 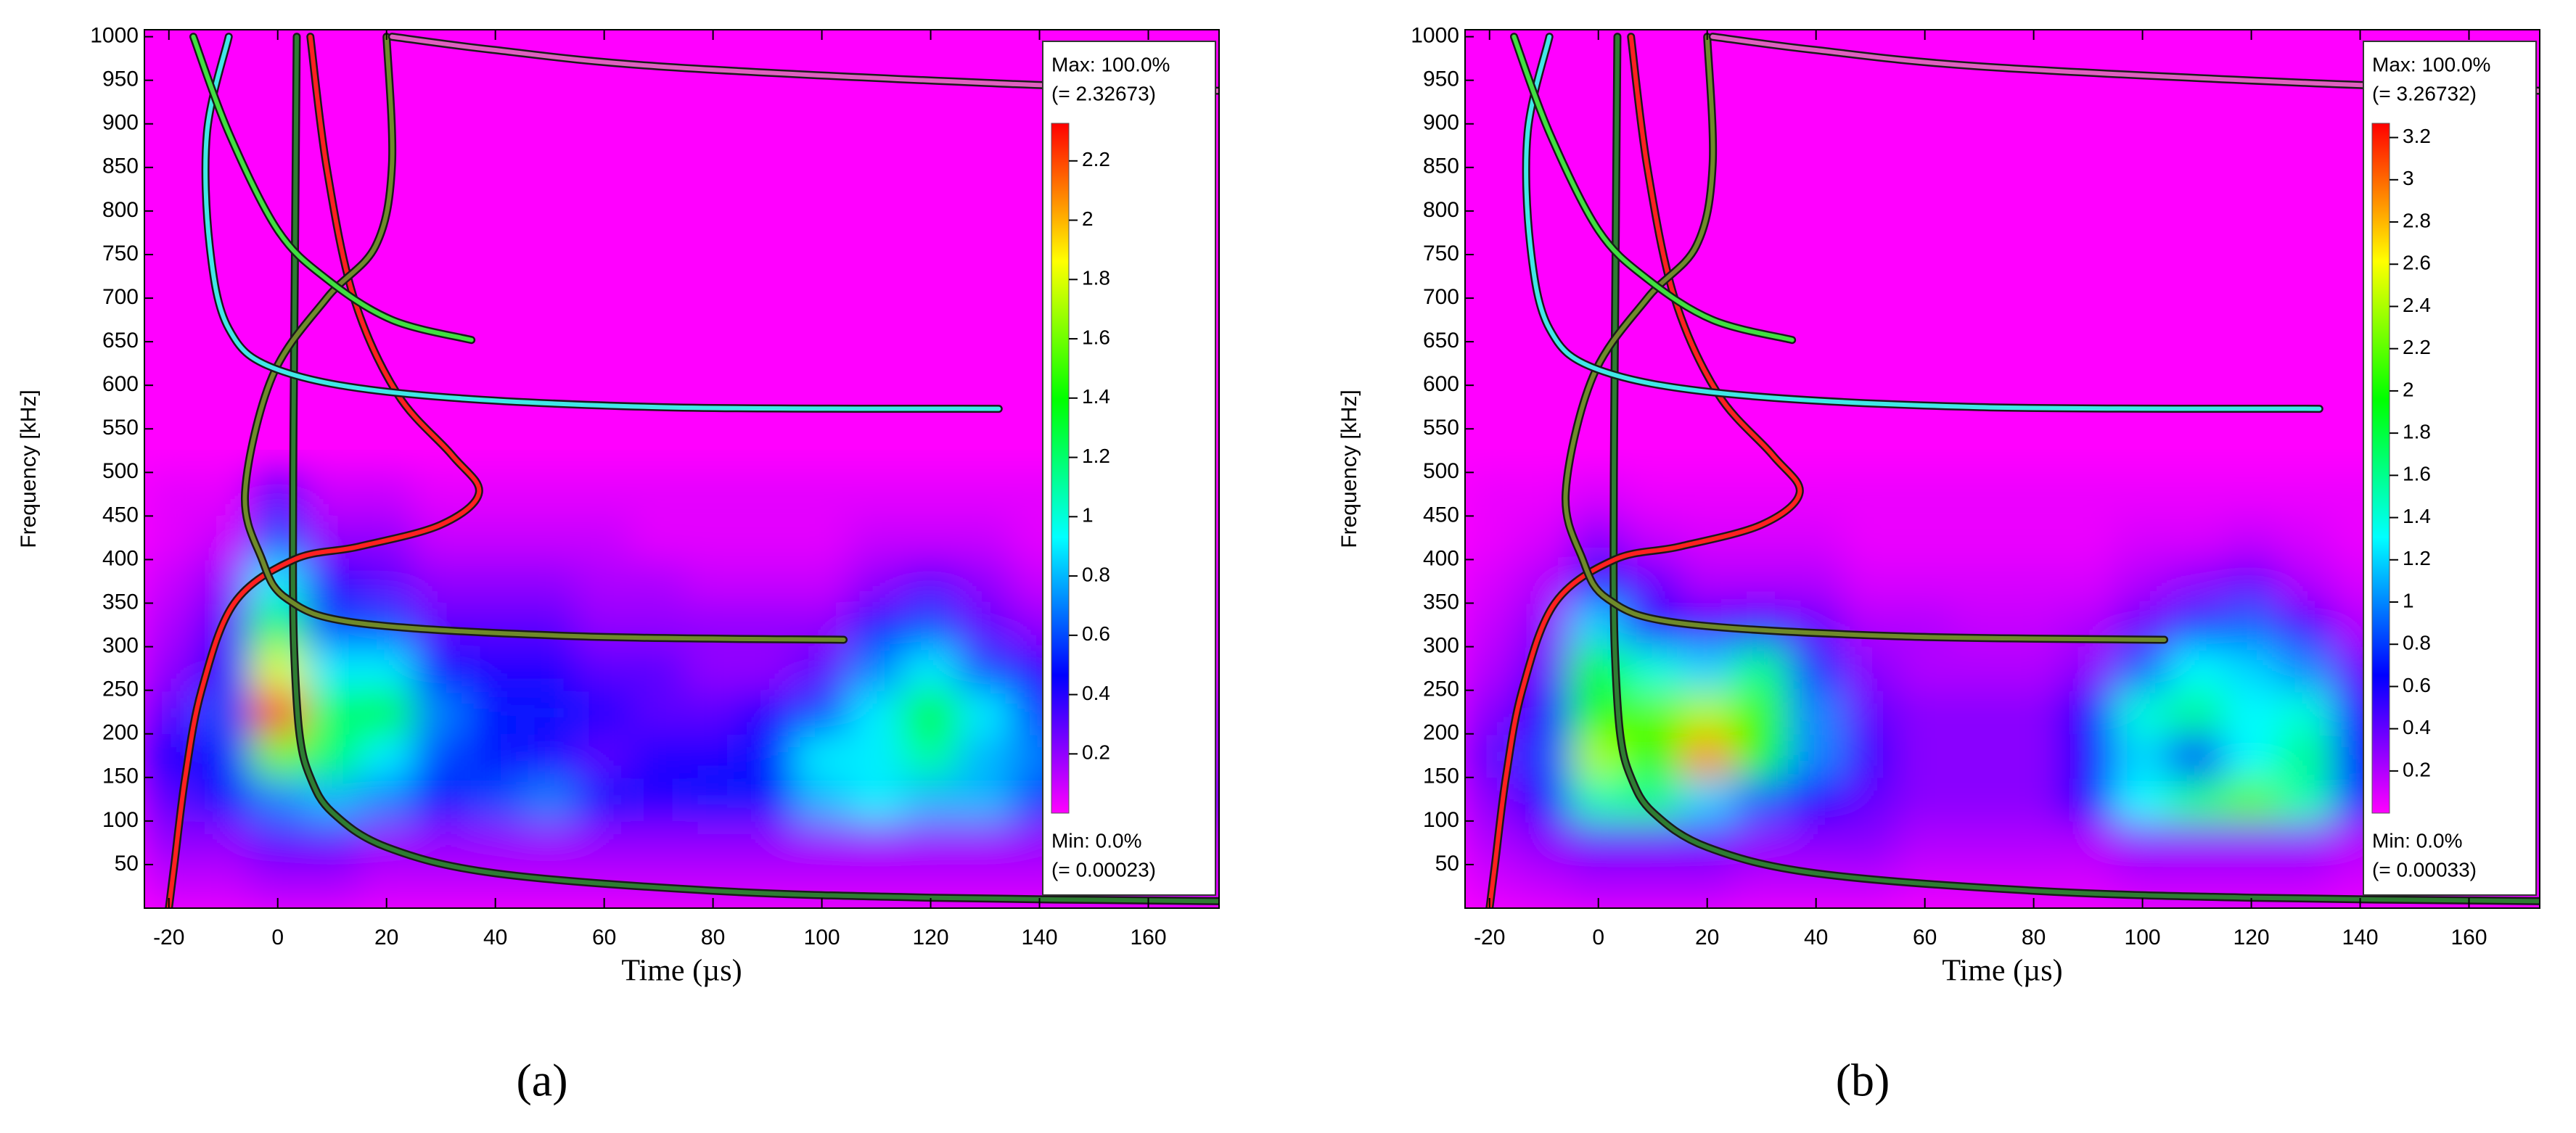 I want to click on y-tick-label: 400, so click(x=1441, y=558).